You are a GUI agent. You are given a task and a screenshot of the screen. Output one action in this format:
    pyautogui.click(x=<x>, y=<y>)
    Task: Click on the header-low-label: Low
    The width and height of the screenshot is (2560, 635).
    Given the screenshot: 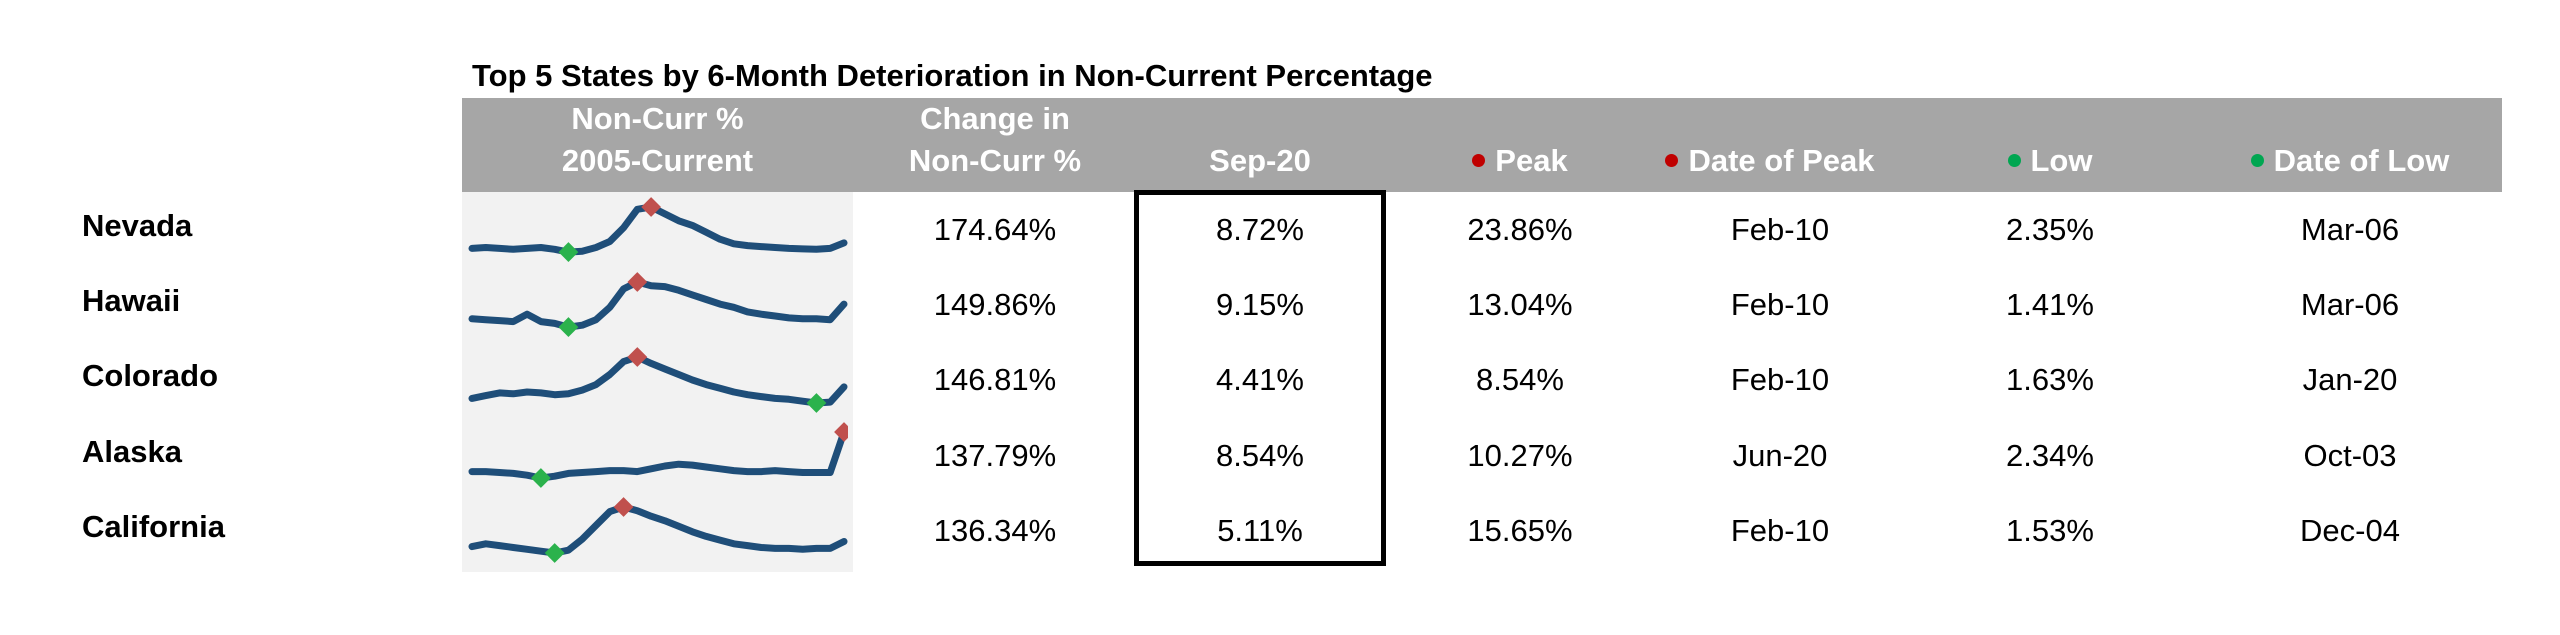 What is the action you would take?
    pyautogui.click(x=2061, y=160)
    